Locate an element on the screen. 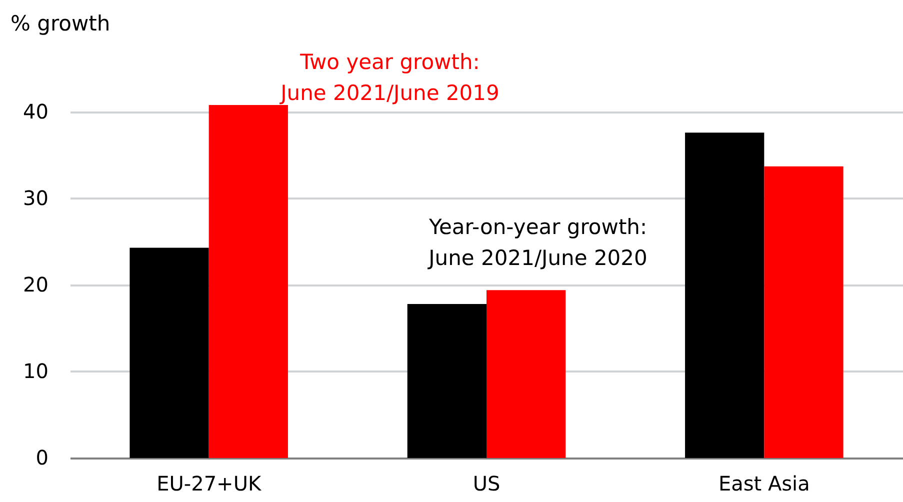  series-label: Year-on-year growth: June 2021/June 2020 is located at coordinates (537, 242).